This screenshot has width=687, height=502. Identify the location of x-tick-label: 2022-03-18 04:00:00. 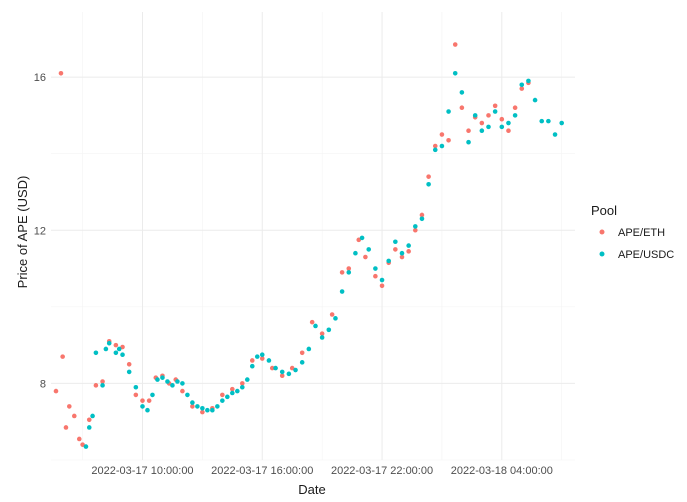
(502, 471).